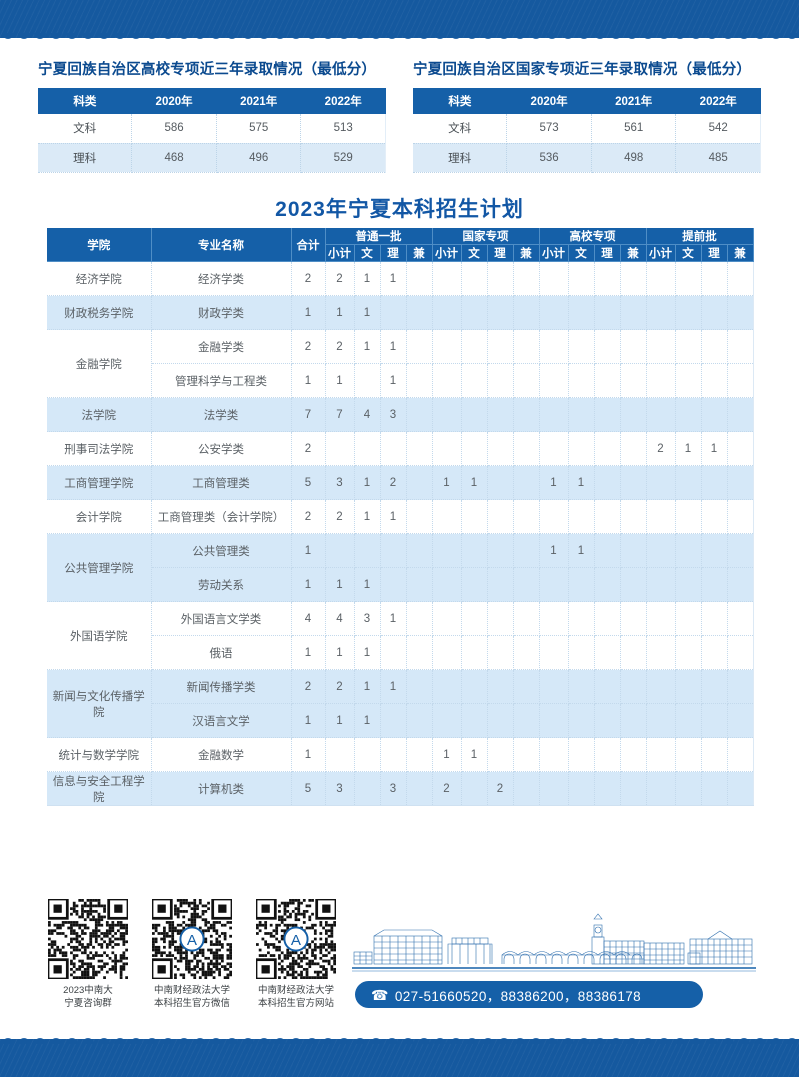  I want to click on col-sub-header-3-0: 小计, so click(661, 253).